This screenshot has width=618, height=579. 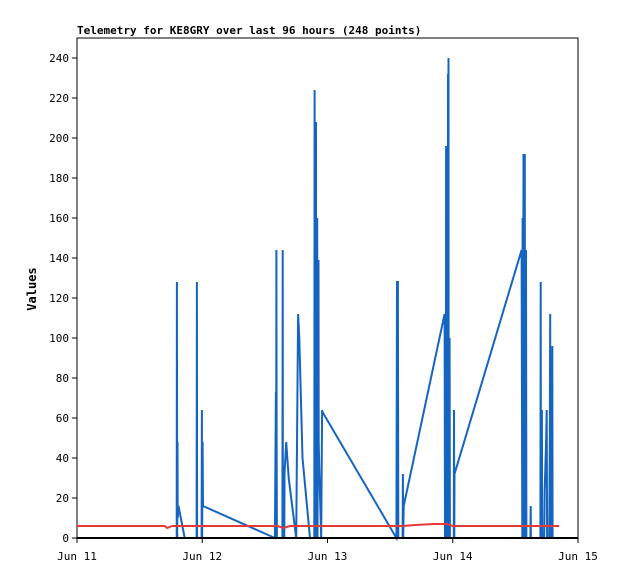 What do you see at coordinates (62, 498) in the screenshot?
I see `y-tick-label: 20` at bounding box center [62, 498].